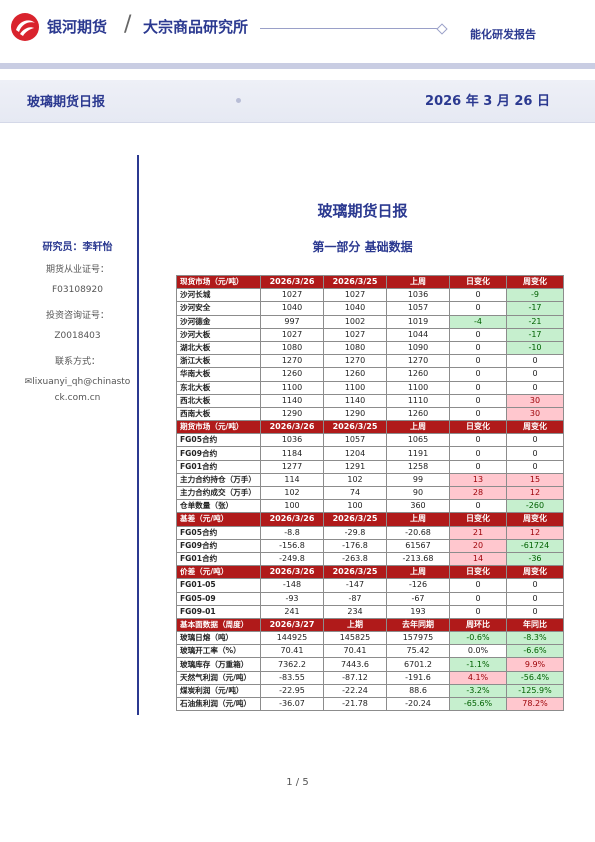  What do you see at coordinates (370, 453) in the screenshot?
I see `table-row: FG09合约 1184 1204 1191 0 0` at bounding box center [370, 453].